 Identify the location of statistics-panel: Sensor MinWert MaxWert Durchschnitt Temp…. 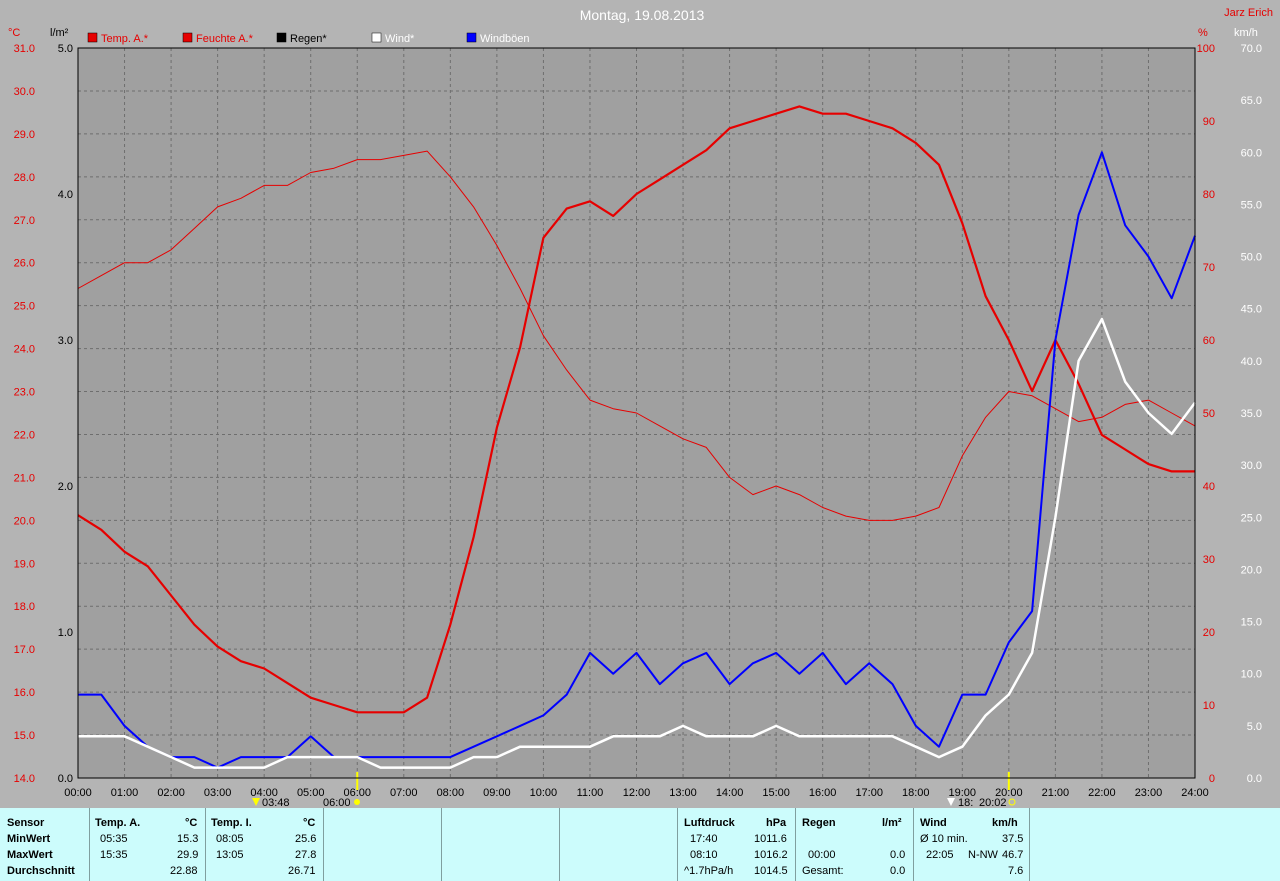
(640, 844).